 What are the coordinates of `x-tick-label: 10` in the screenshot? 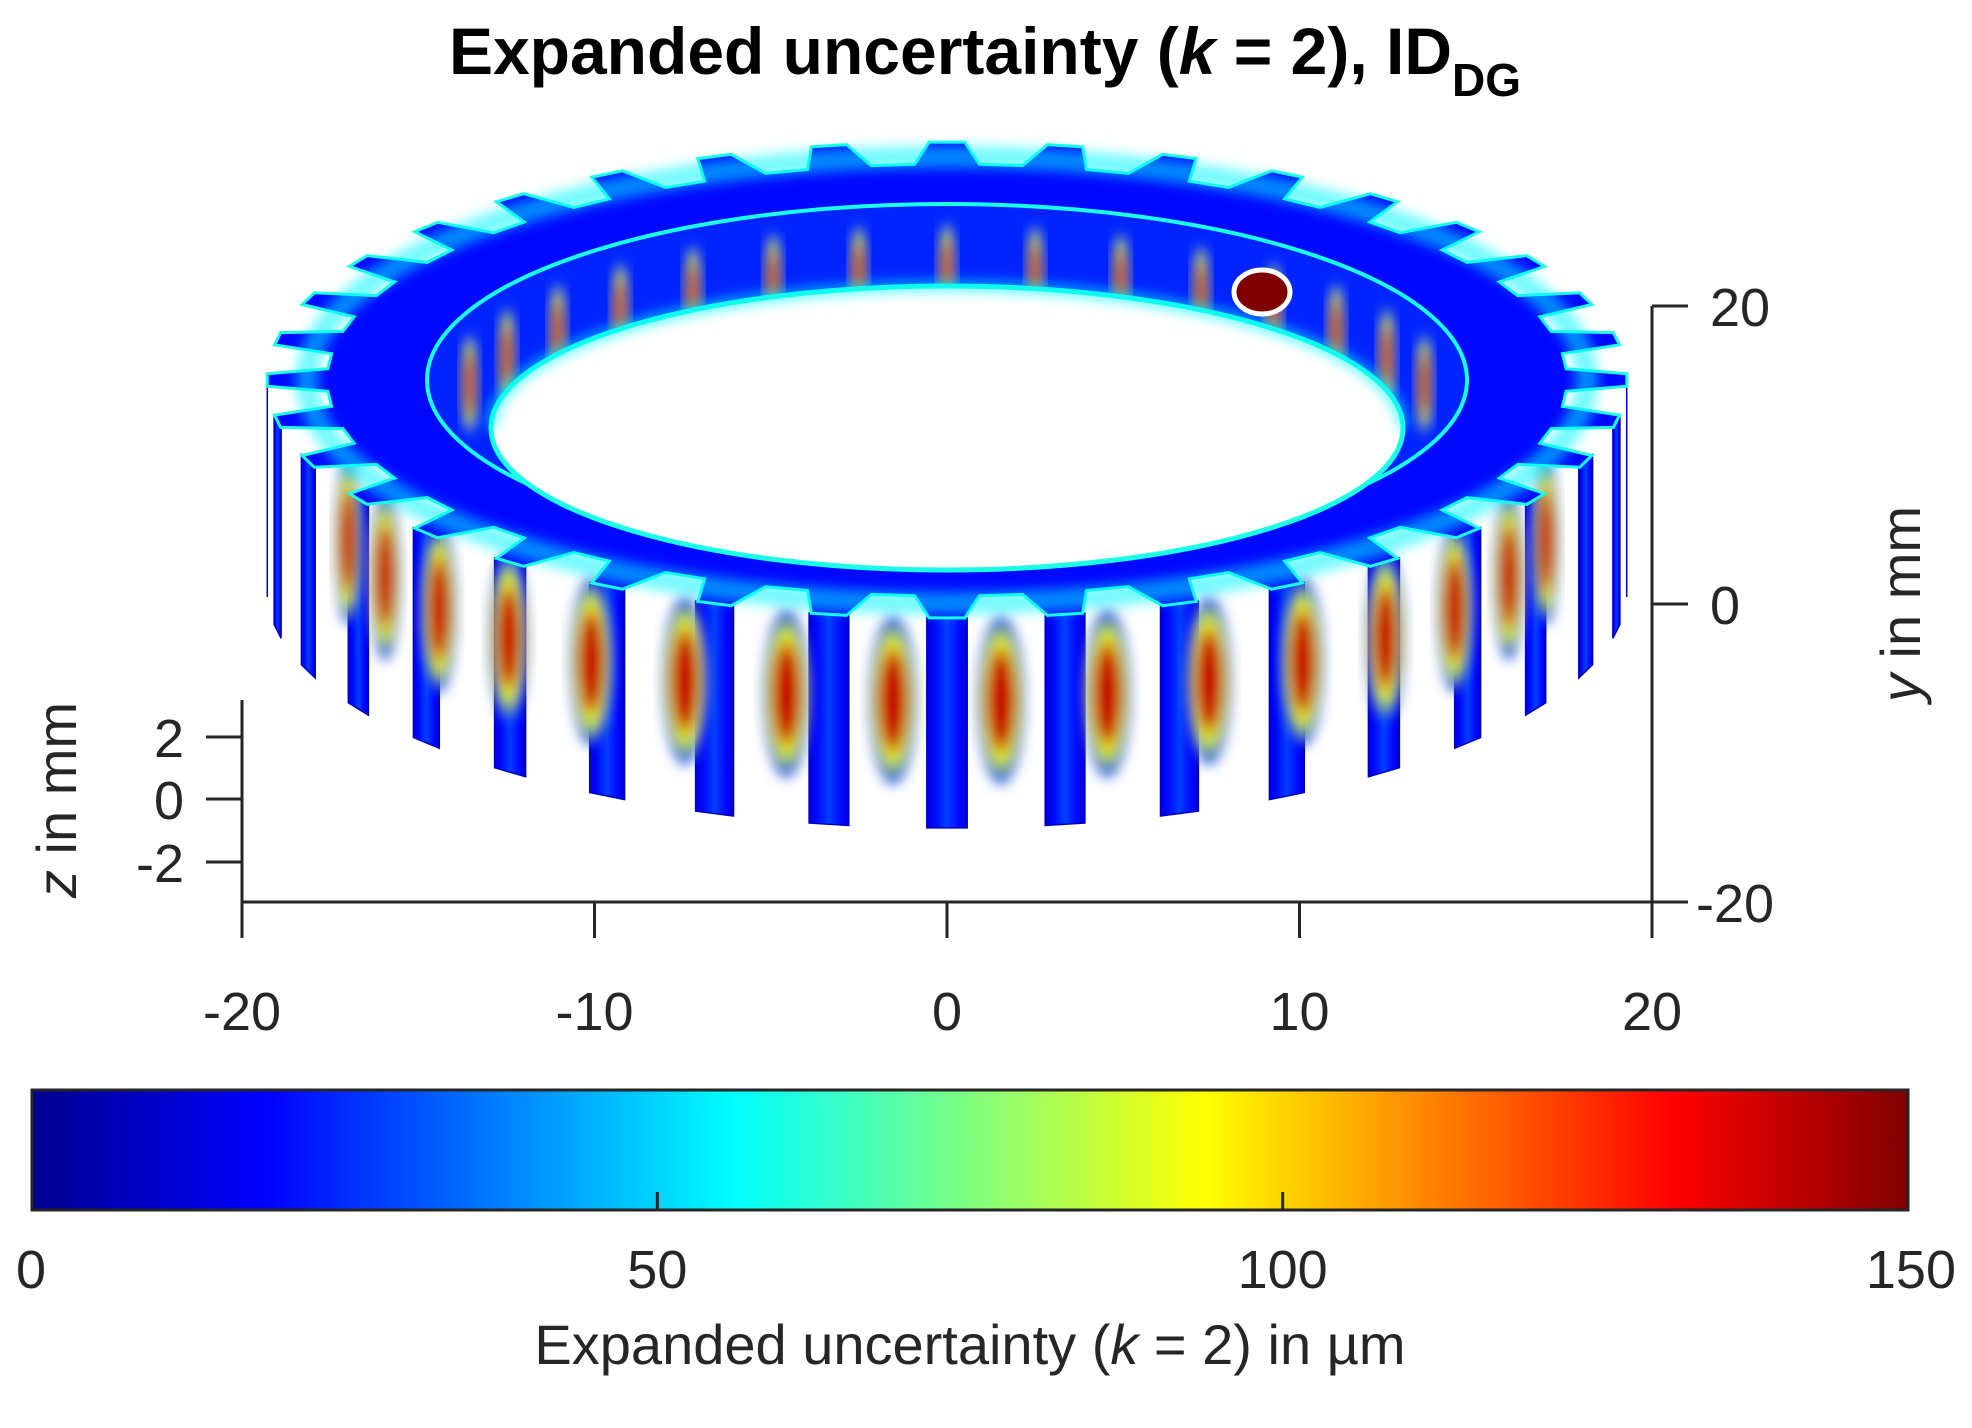 It's located at (1299, 1012).